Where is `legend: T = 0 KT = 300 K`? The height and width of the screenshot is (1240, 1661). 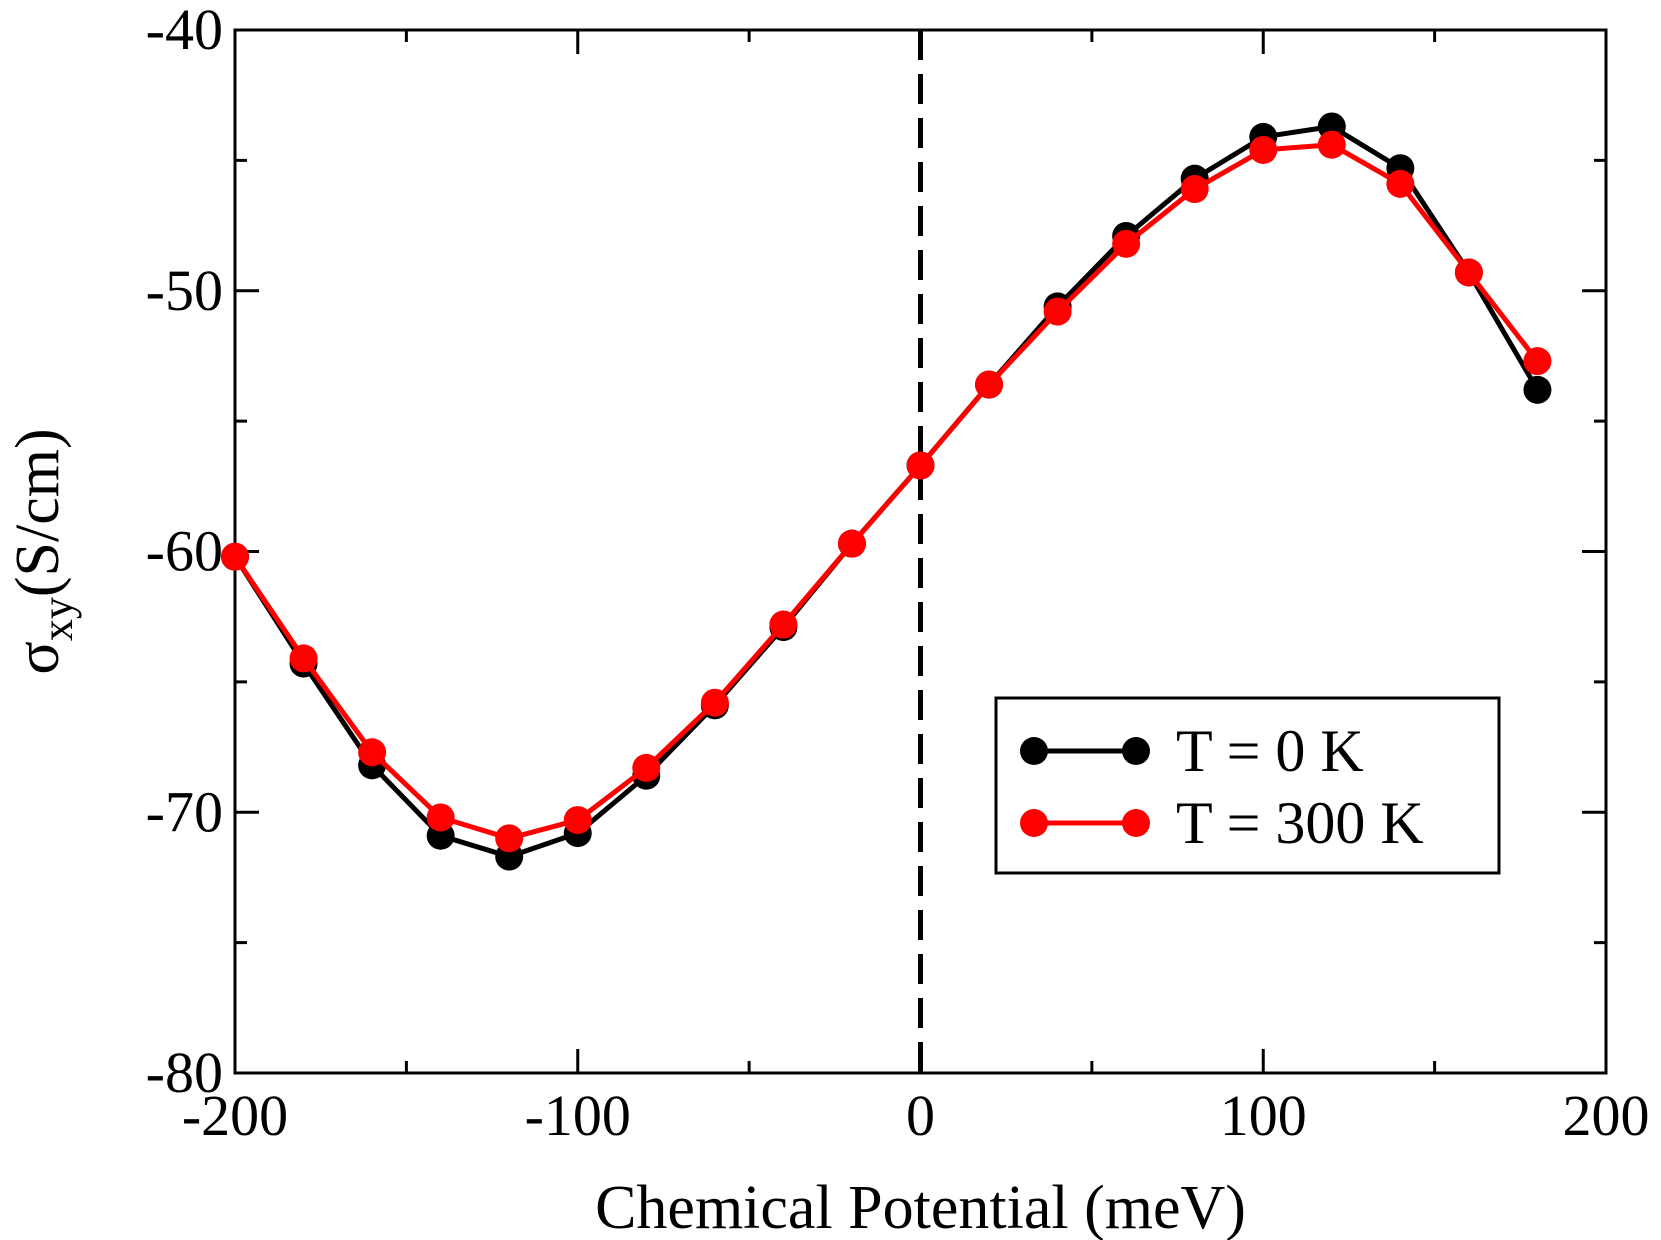
legend: T = 0 KT = 300 K is located at coordinates (1247, 785).